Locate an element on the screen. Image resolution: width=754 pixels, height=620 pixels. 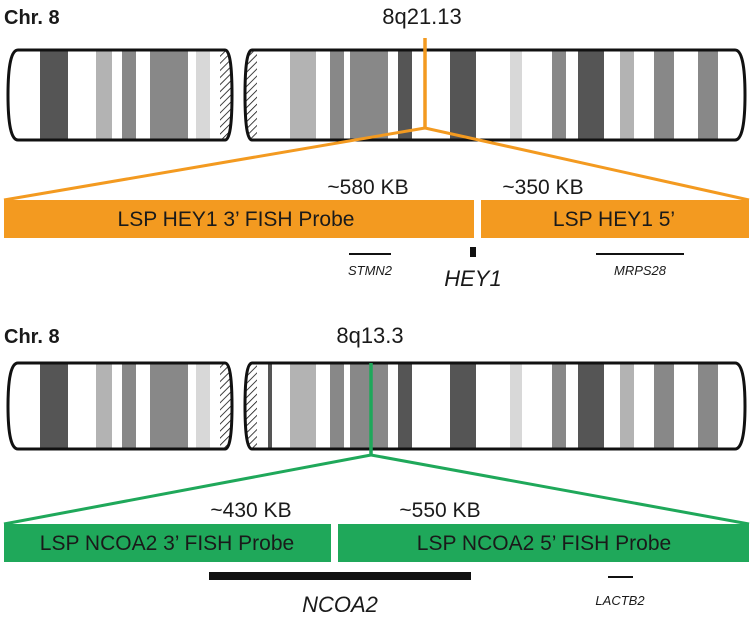
gene-label-stmn2: STMN2 is located at coordinates (370, 270).